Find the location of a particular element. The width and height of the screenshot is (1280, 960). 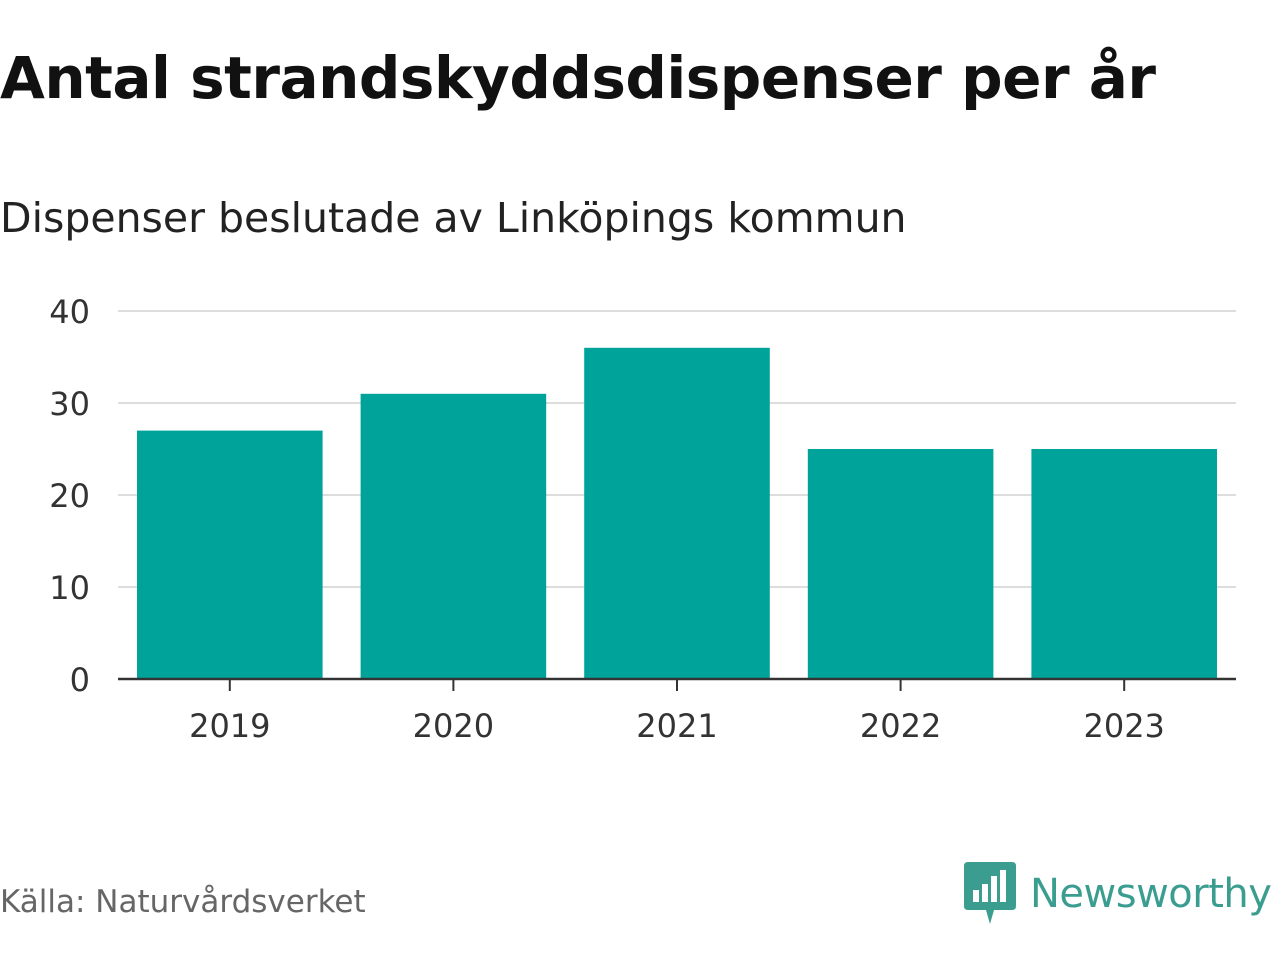

x-tick-label: 2020 is located at coordinates (453, 726).